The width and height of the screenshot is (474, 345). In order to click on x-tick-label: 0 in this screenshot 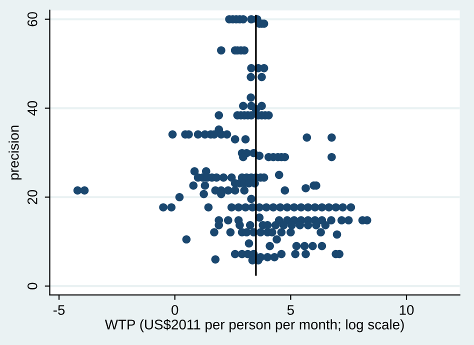, I will do `click(175, 310)`.